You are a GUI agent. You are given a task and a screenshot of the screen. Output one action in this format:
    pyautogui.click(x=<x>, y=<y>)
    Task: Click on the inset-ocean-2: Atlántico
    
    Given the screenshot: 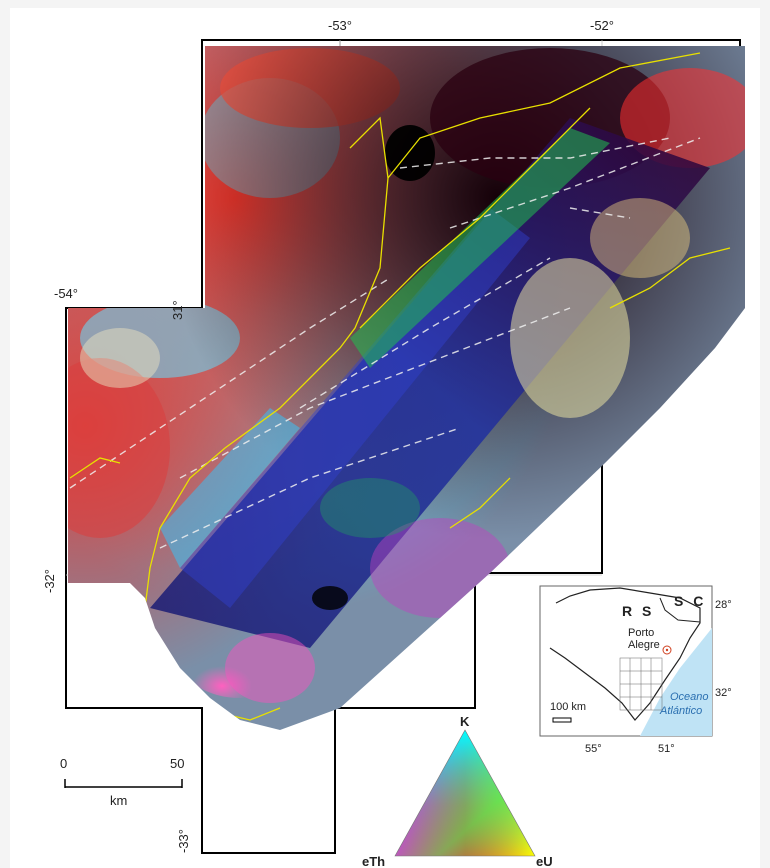 What is the action you would take?
    pyautogui.click(x=680, y=711)
    